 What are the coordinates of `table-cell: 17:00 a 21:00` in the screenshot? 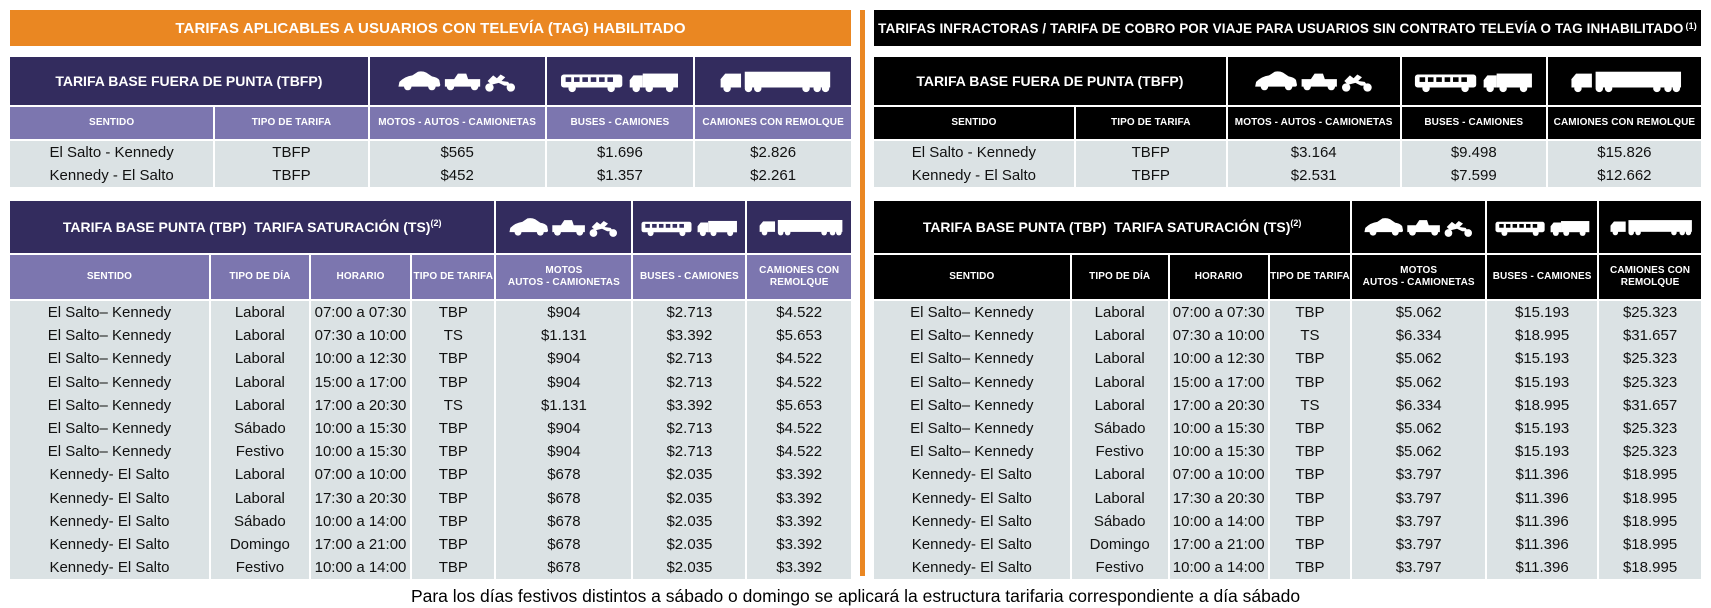 It's located at (1218, 544).